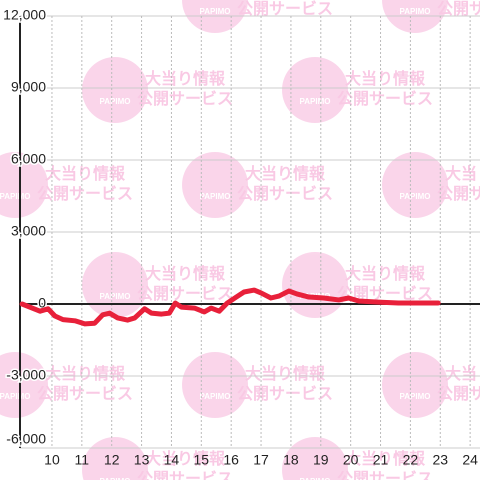 The height and width of the screenshot is (480, 480). I want to click on x-tick-label: 19, so click(321, 460).